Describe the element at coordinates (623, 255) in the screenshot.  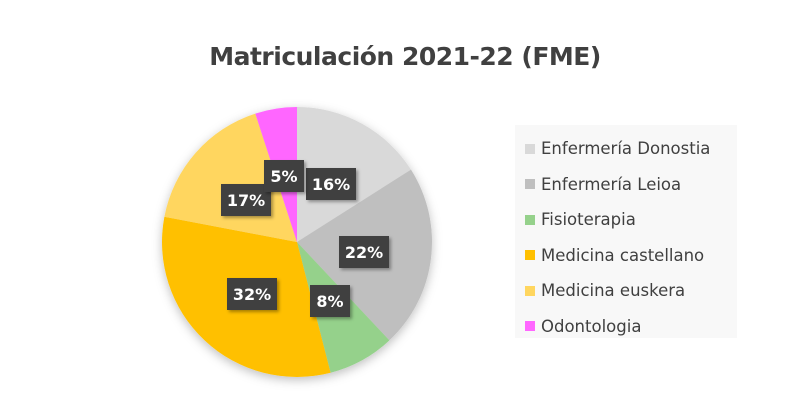
I see `legend-label: Medicina castellano` at that location.